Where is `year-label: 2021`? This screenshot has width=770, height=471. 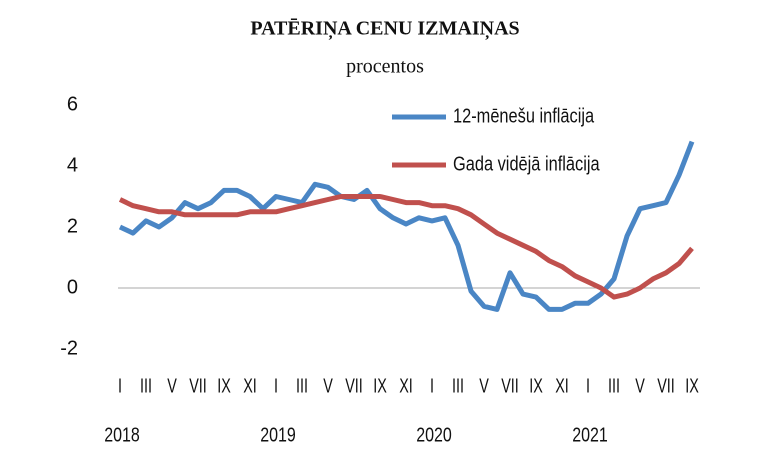 year-label: 2021 is located at coordinates (590, 435).